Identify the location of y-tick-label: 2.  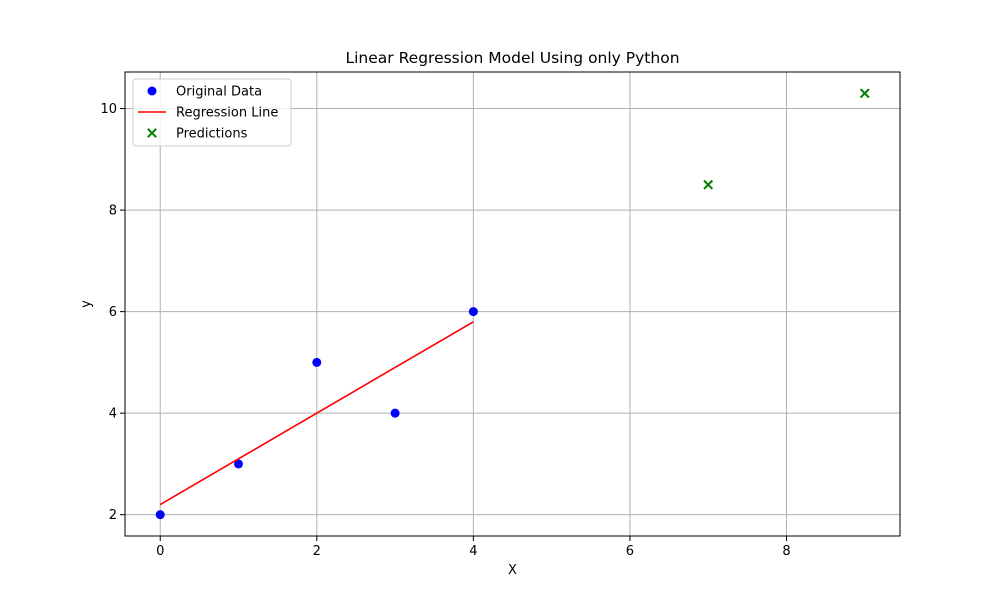
(113, 515).